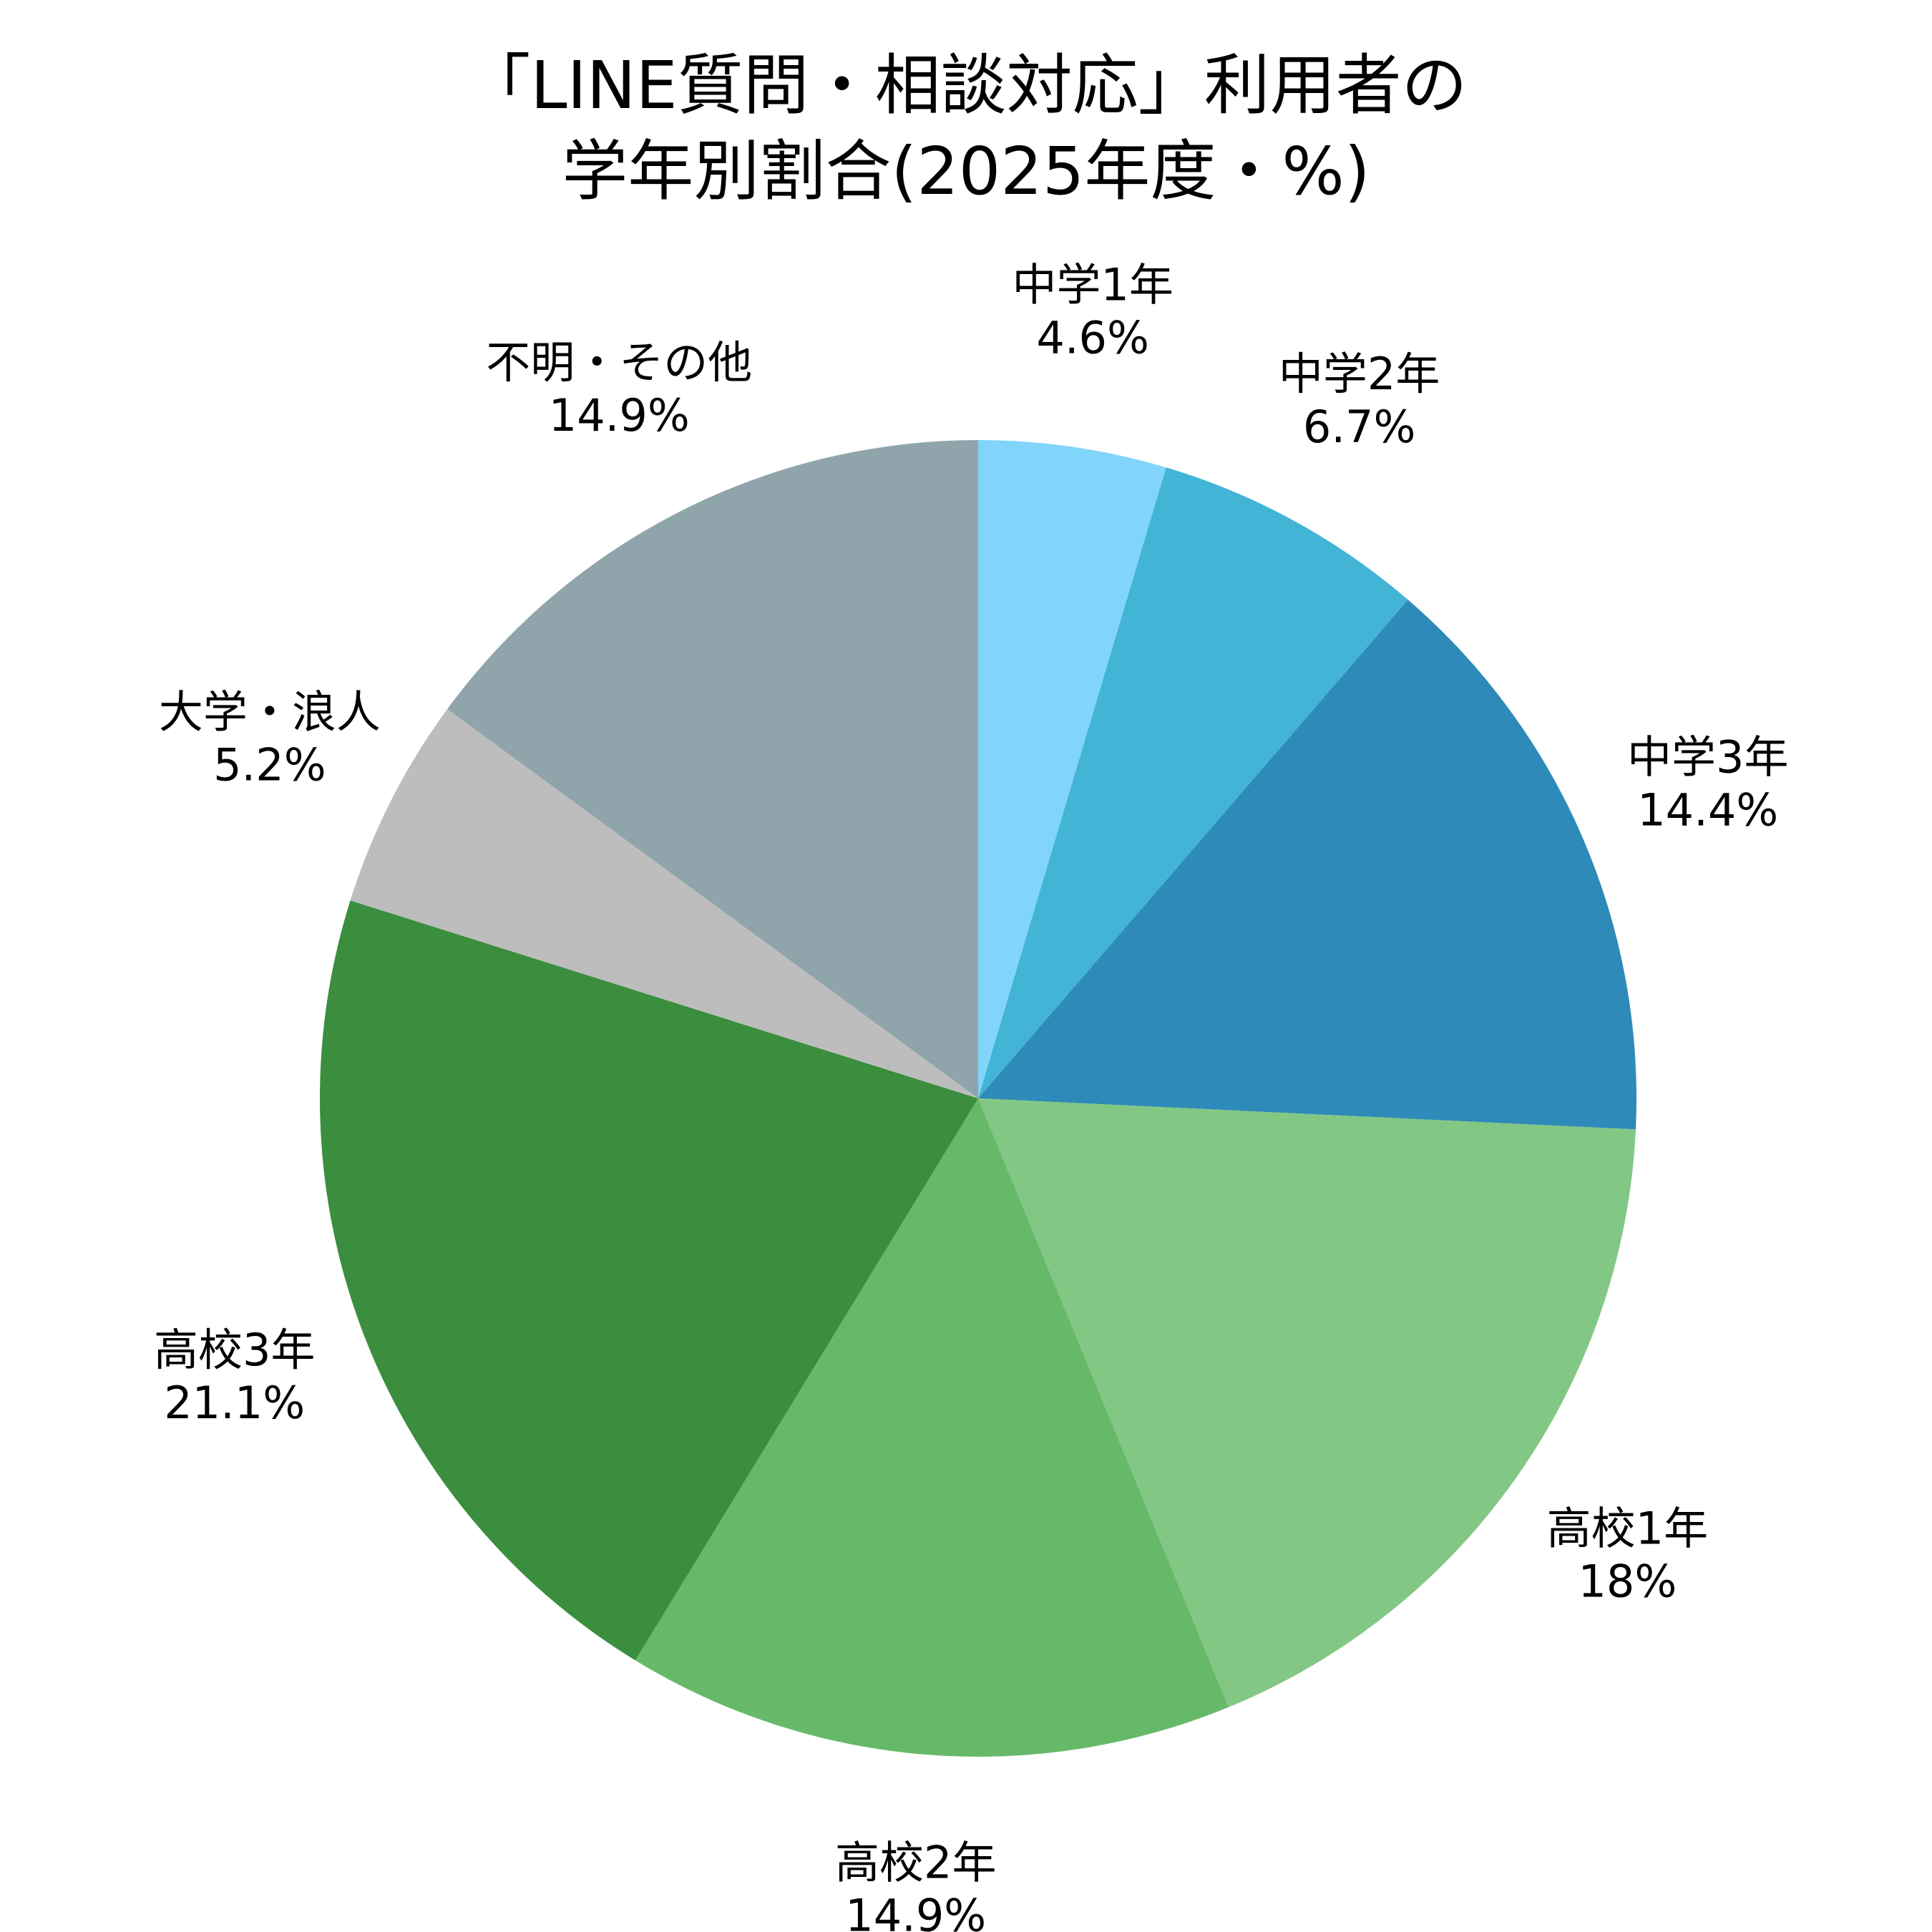  What do you see at coordinates (234, 1350) in the screenshot?
I see `slice-category-label: 高校3年` at bounding box center [234, 1350].